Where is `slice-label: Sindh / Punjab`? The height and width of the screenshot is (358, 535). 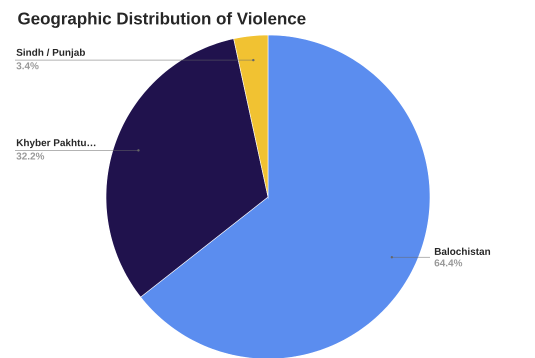 slice-label: Sindh / Punjab is located at coordinates (50, 53).